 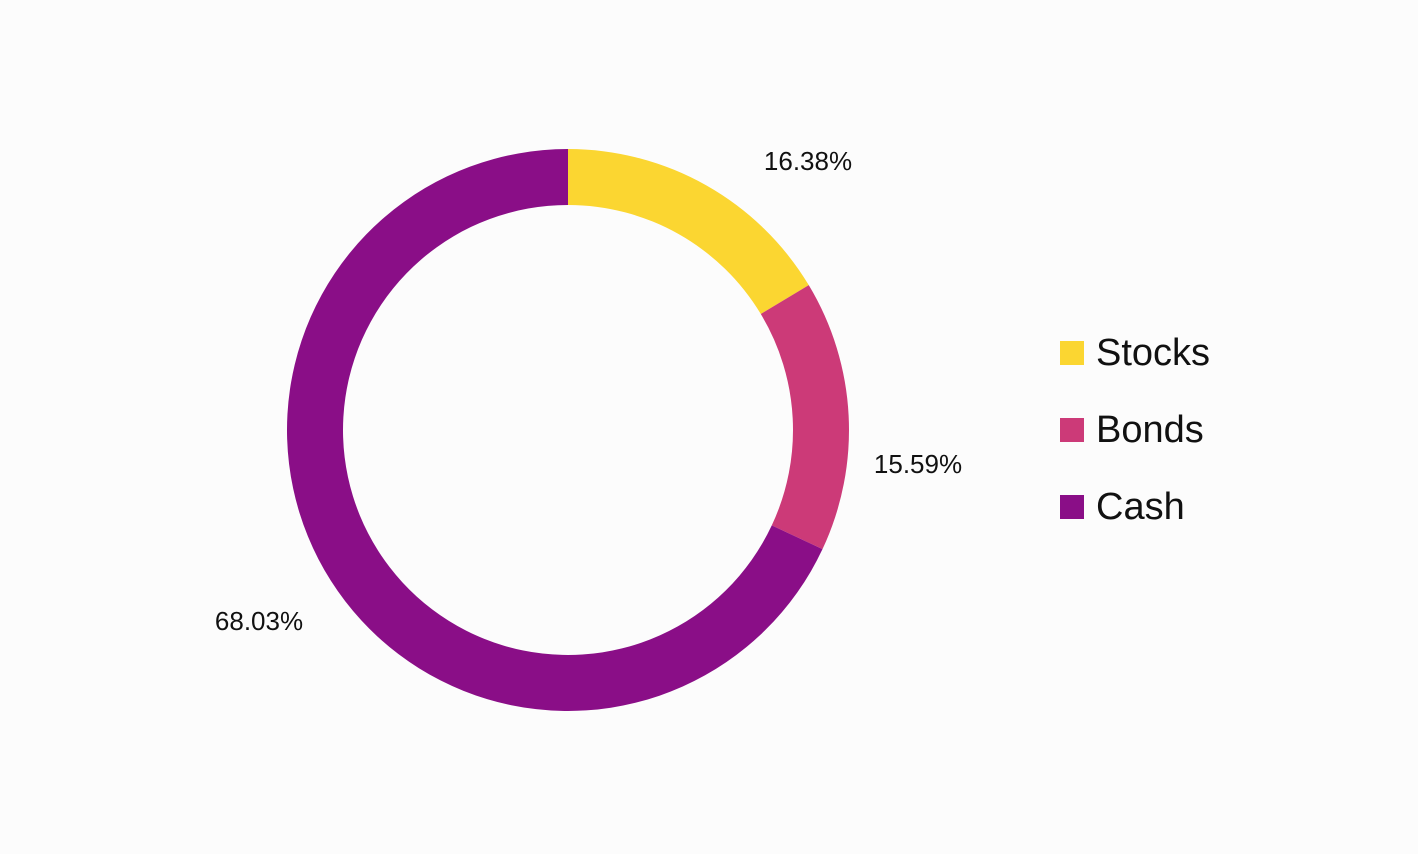 What do you see at coordinates (259, 621) in the screenshot?
I see `data-label-cash: 68.03%` at bounding box center [259, 621].